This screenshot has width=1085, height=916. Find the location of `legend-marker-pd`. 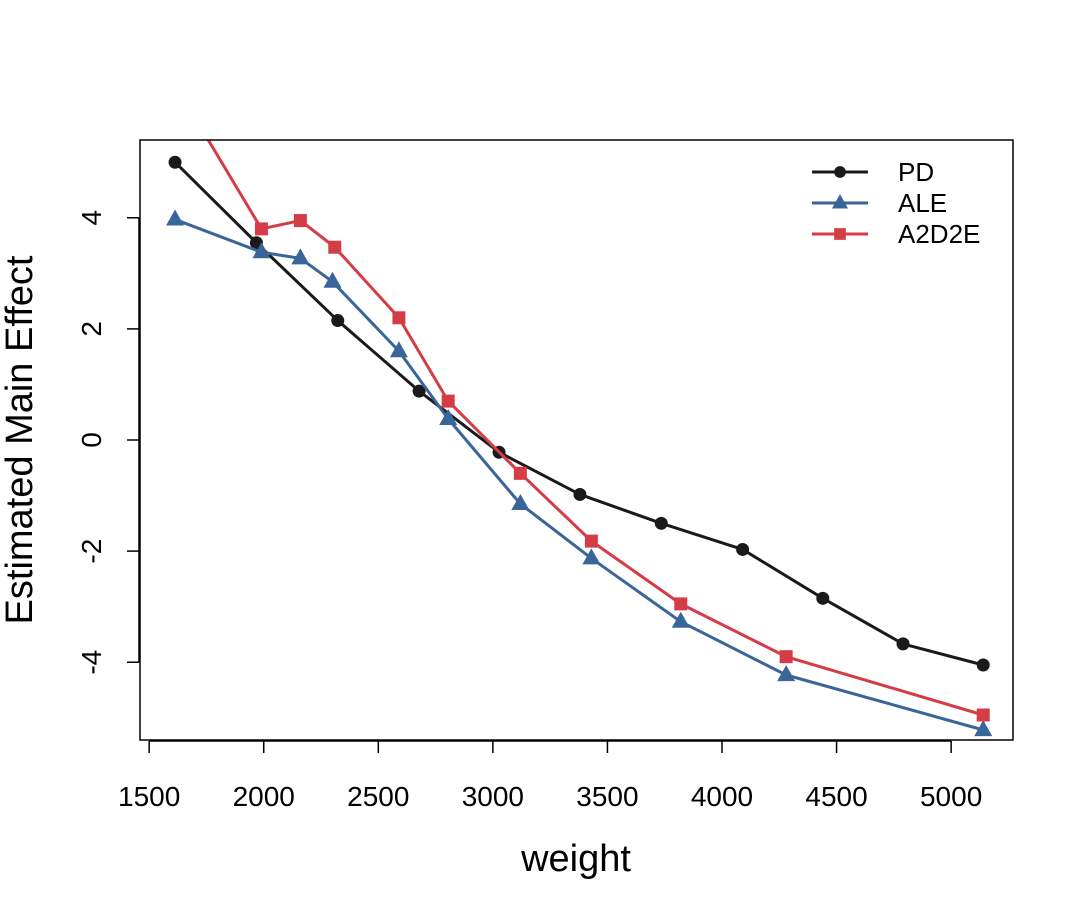

legend-marker-pd is located at coordinates (840, 172).